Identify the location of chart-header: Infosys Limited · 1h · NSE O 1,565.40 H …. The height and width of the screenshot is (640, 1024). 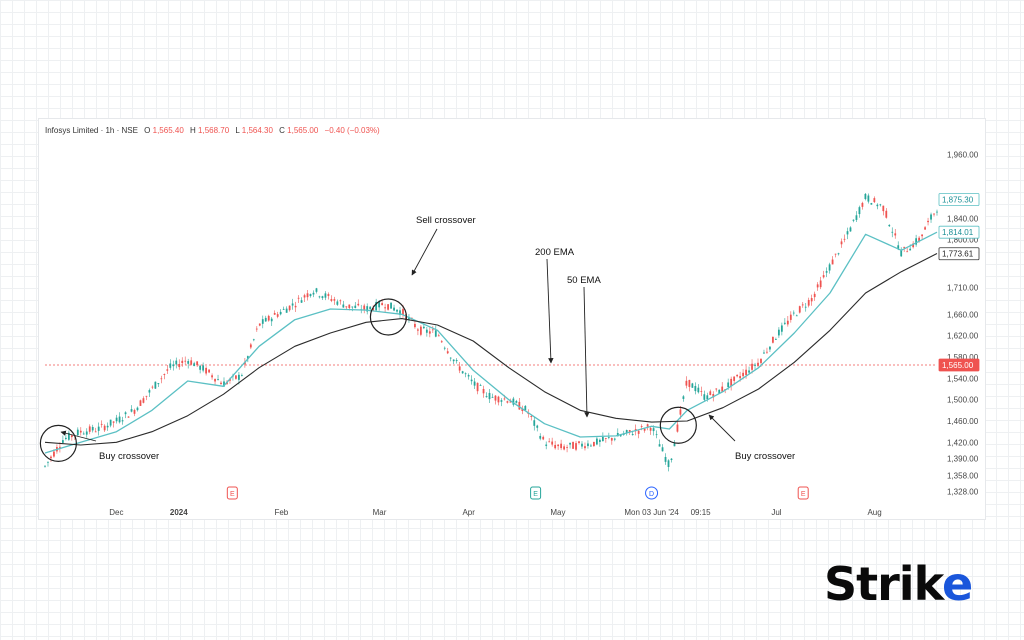
(212, 130).